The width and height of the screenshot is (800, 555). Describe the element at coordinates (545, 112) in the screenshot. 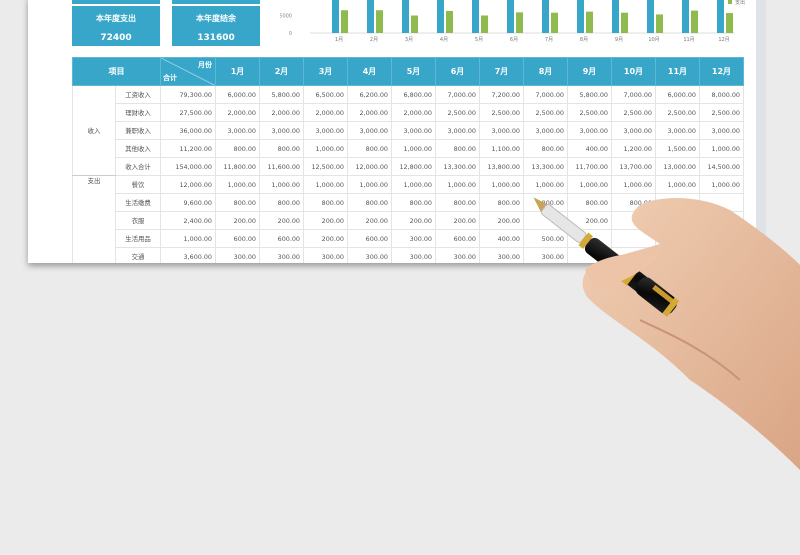

I see `cell-month-8: 2,500.00` at that location.